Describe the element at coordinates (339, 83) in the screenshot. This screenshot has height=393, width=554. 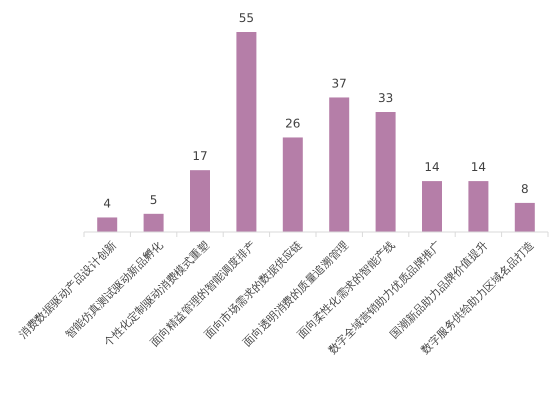
I see `data-label: 37` at that location.